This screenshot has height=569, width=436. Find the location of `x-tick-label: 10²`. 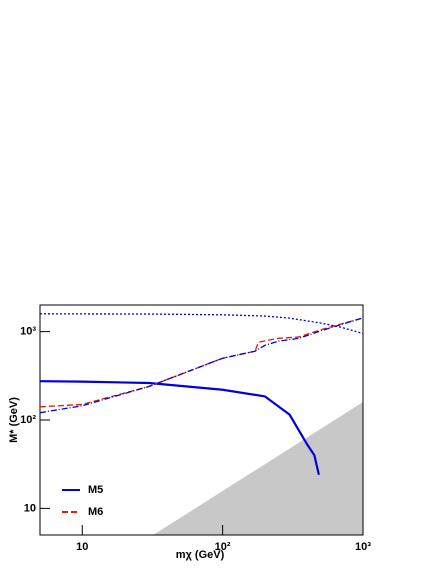

x-tick-label: 10² is located at coordinates (223, 547).